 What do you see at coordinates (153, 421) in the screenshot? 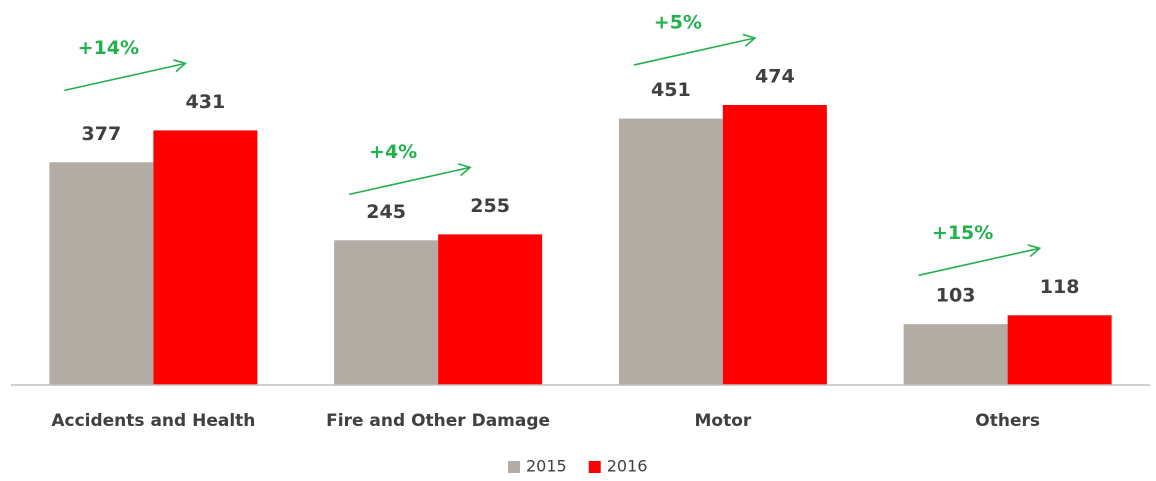
I see `x-tick-label: Accidents and Health` at bounding box center [153, 421].